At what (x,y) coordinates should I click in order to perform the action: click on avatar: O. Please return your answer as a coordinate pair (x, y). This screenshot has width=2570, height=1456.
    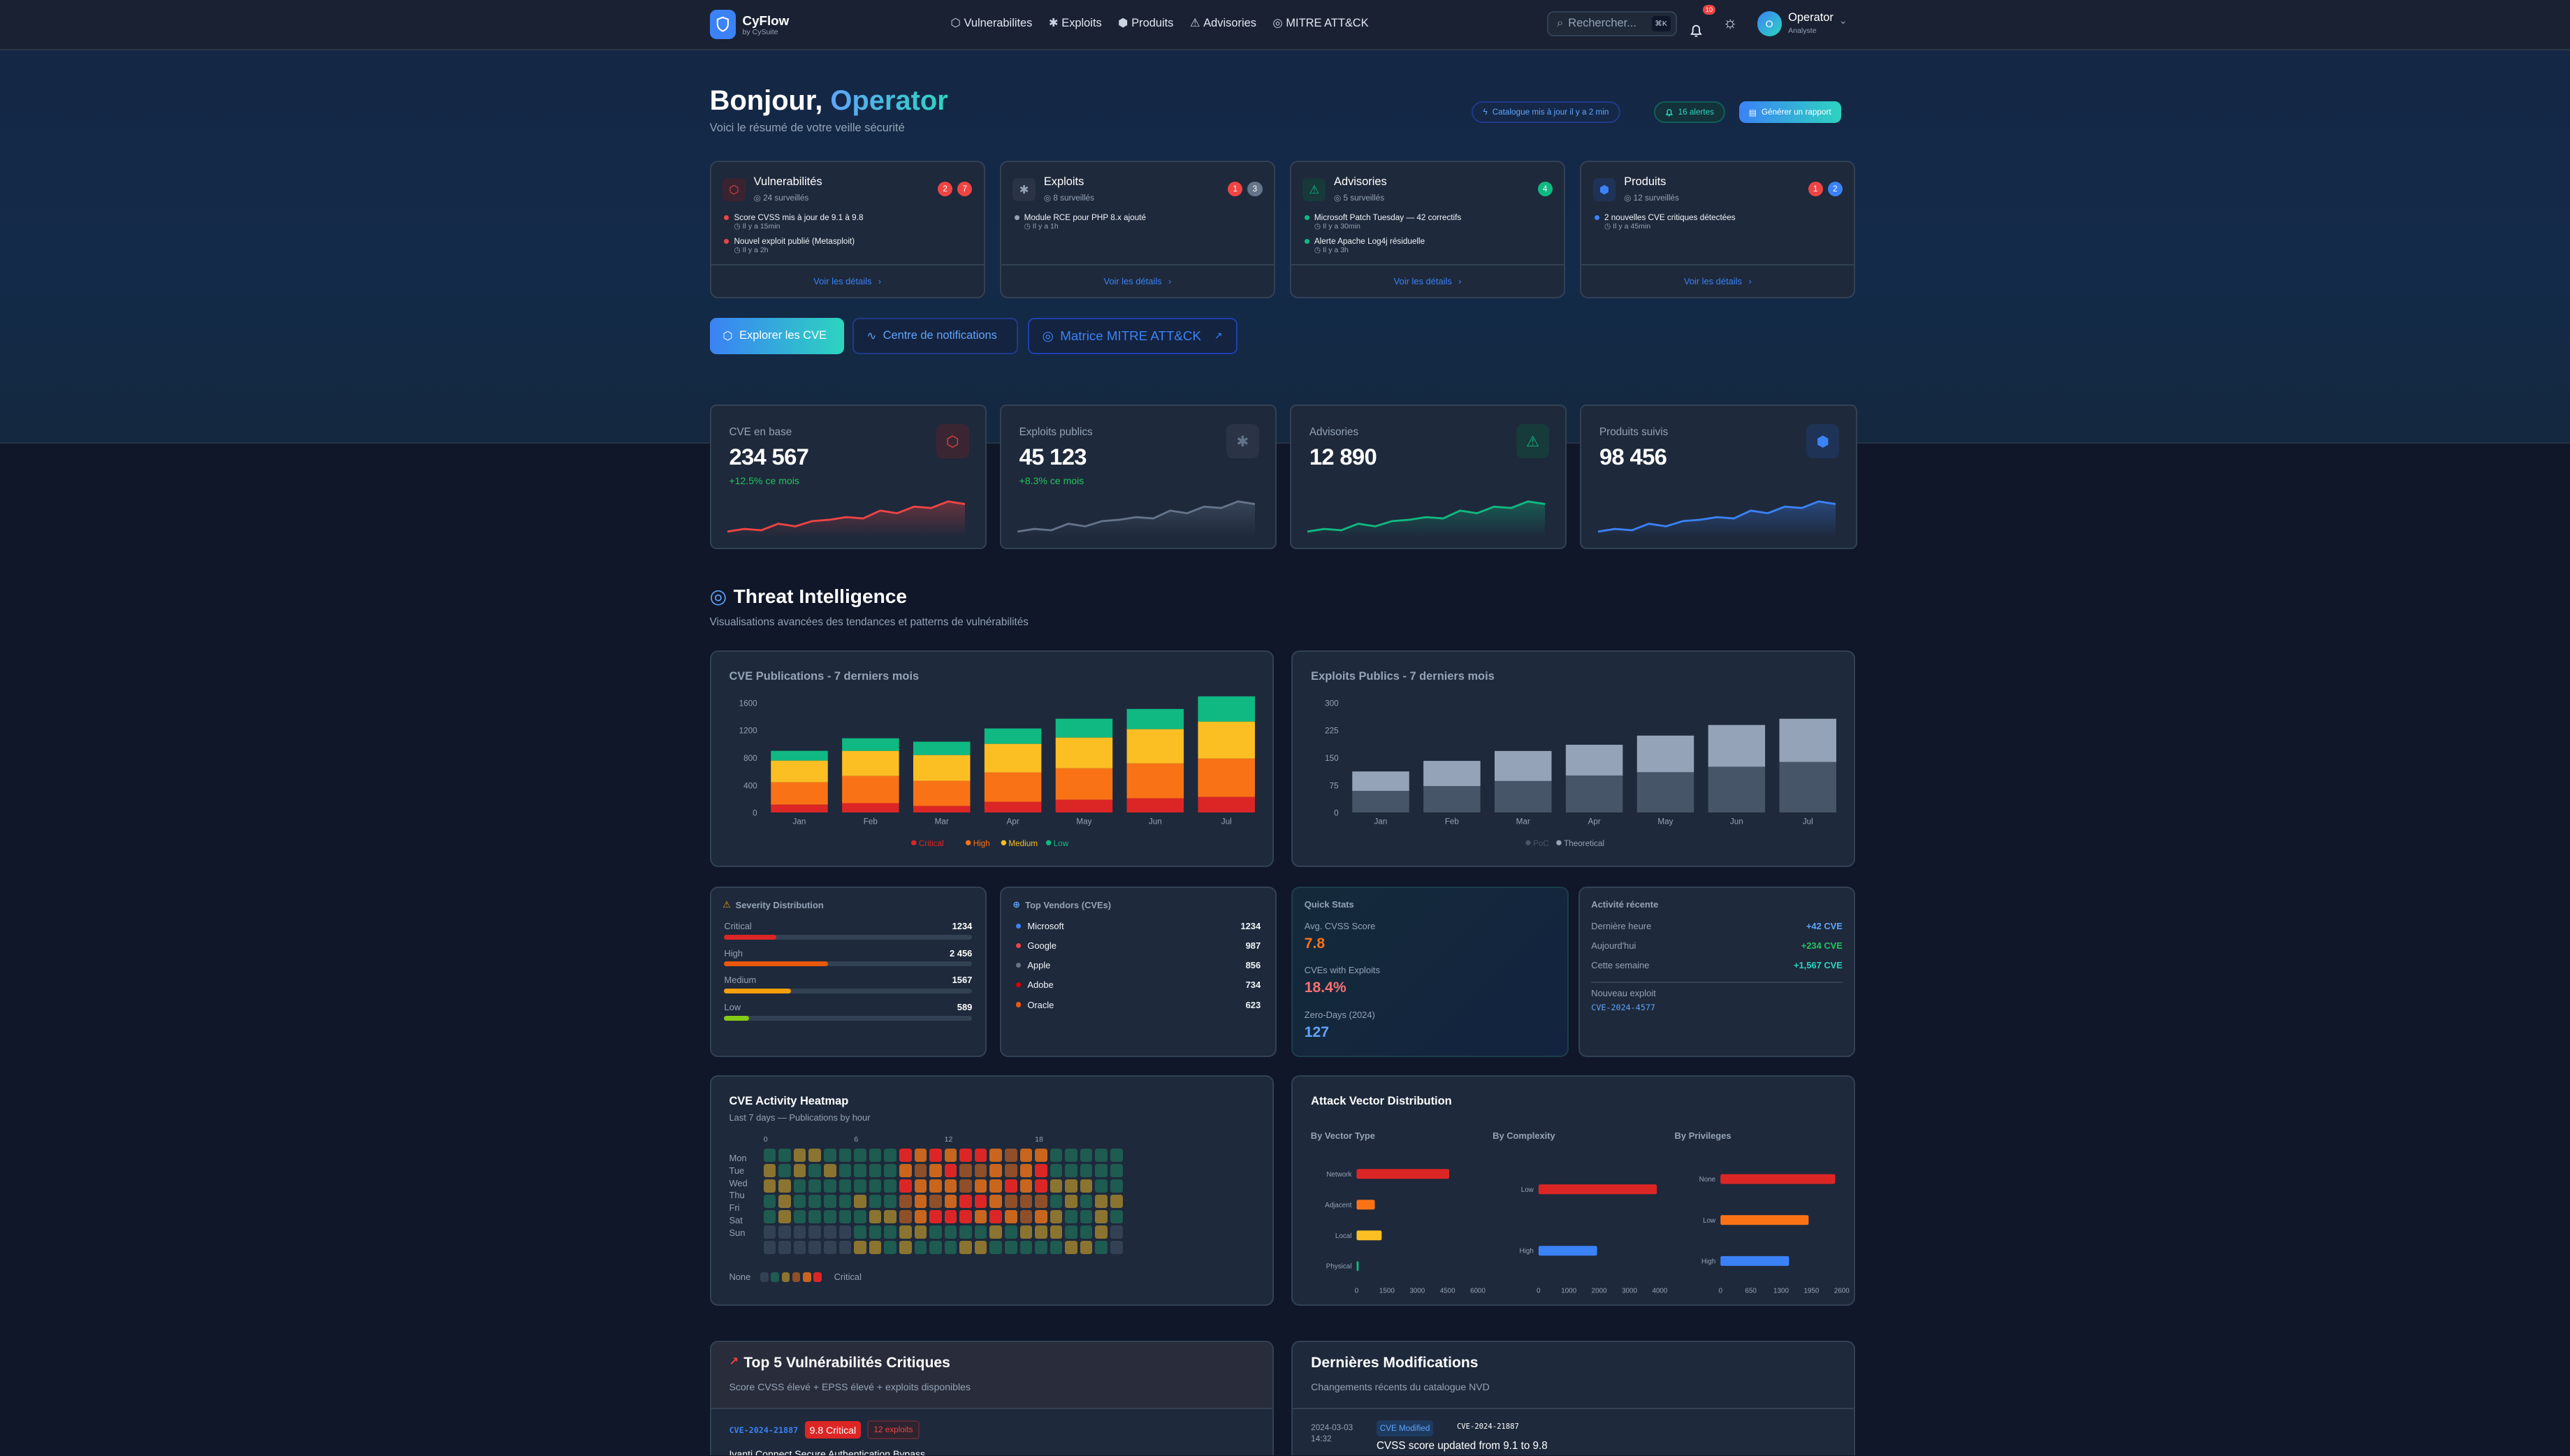
    Looking at the image, I should click on (1770, 23).